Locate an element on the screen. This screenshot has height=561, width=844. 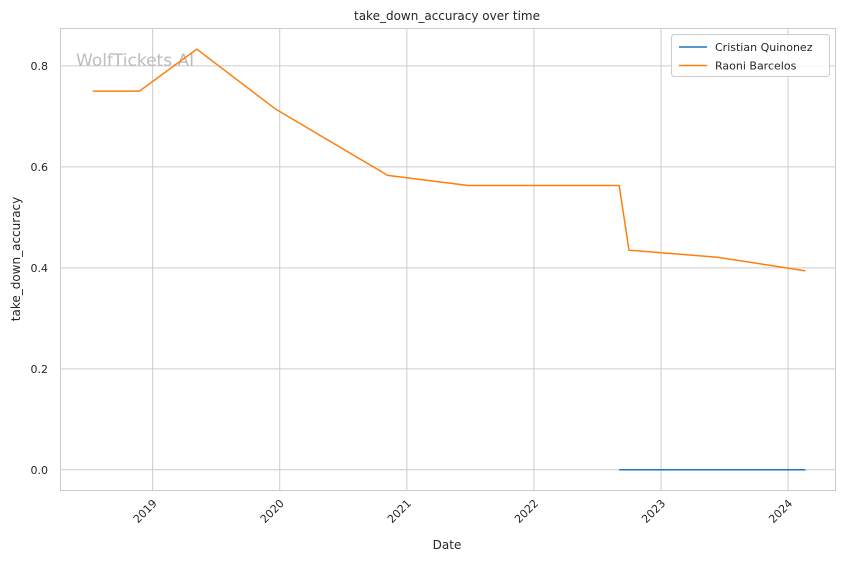
x-tick-label: 2022 is located at coordinates (526, 511).